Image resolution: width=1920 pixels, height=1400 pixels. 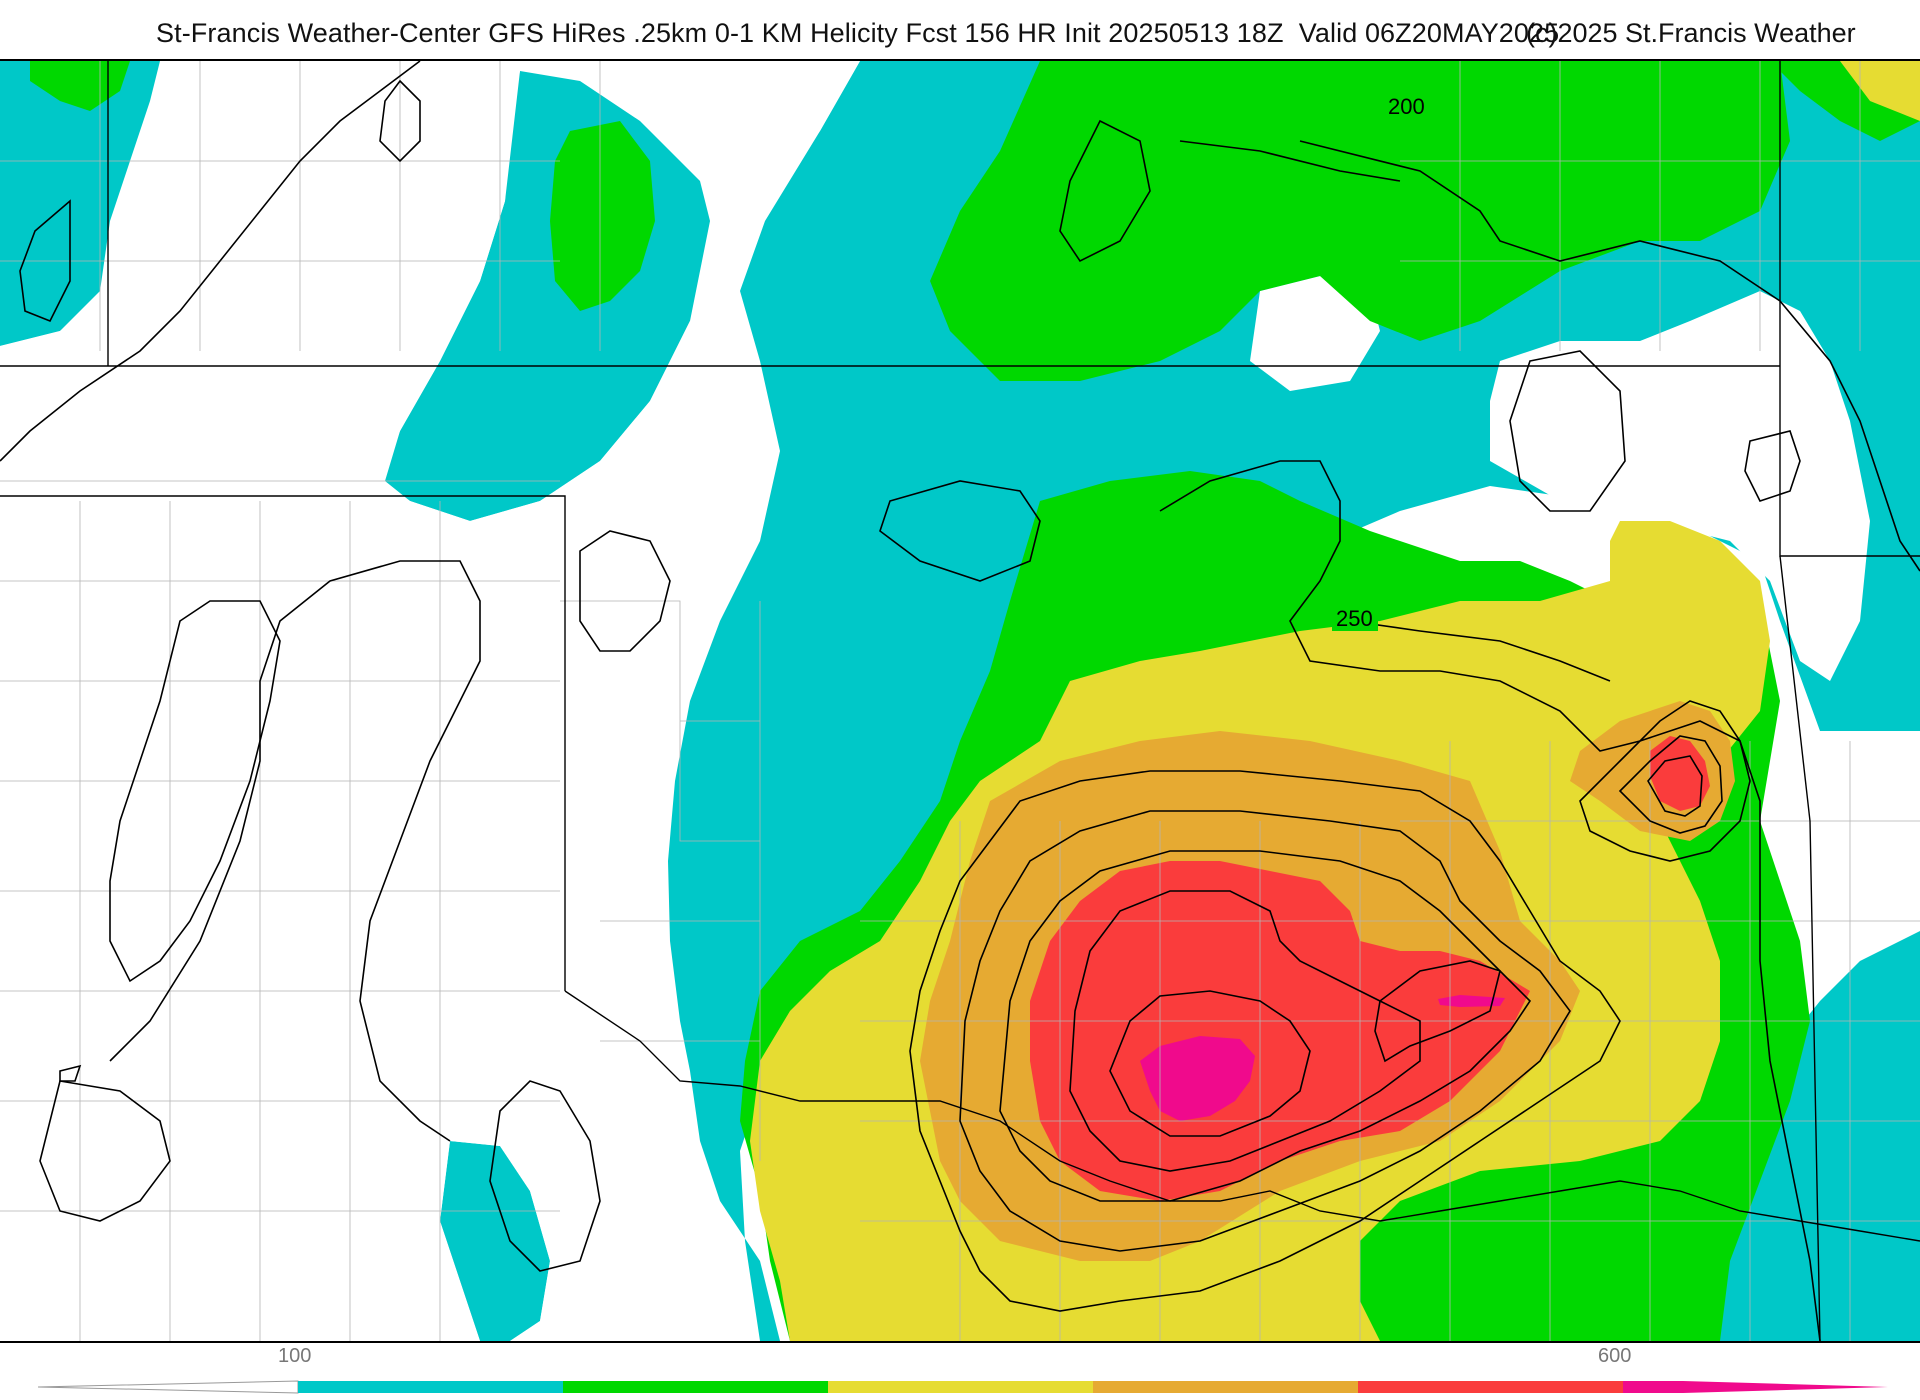 I want to click on helicity-fill-magenta, so click(x=1322, y=1058).